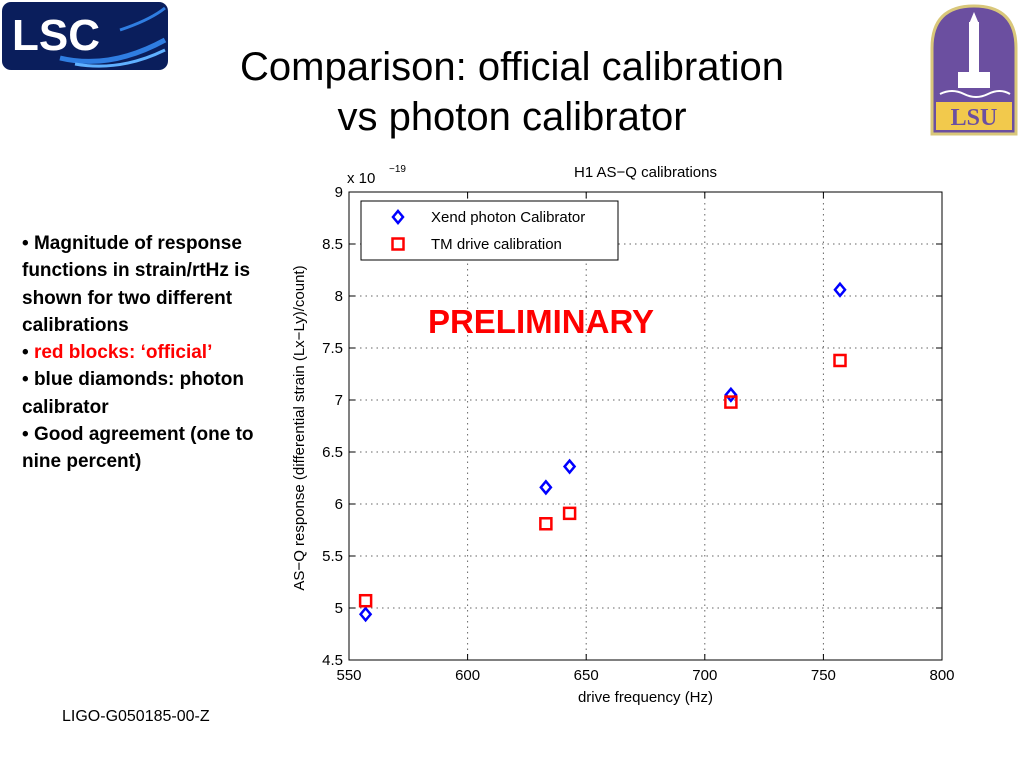 The image size is (1024, 768). What do you see at coordinates (339, 296) in the screenshot?
I see `y-tick-label: 8` at bounding box center [339, 296].